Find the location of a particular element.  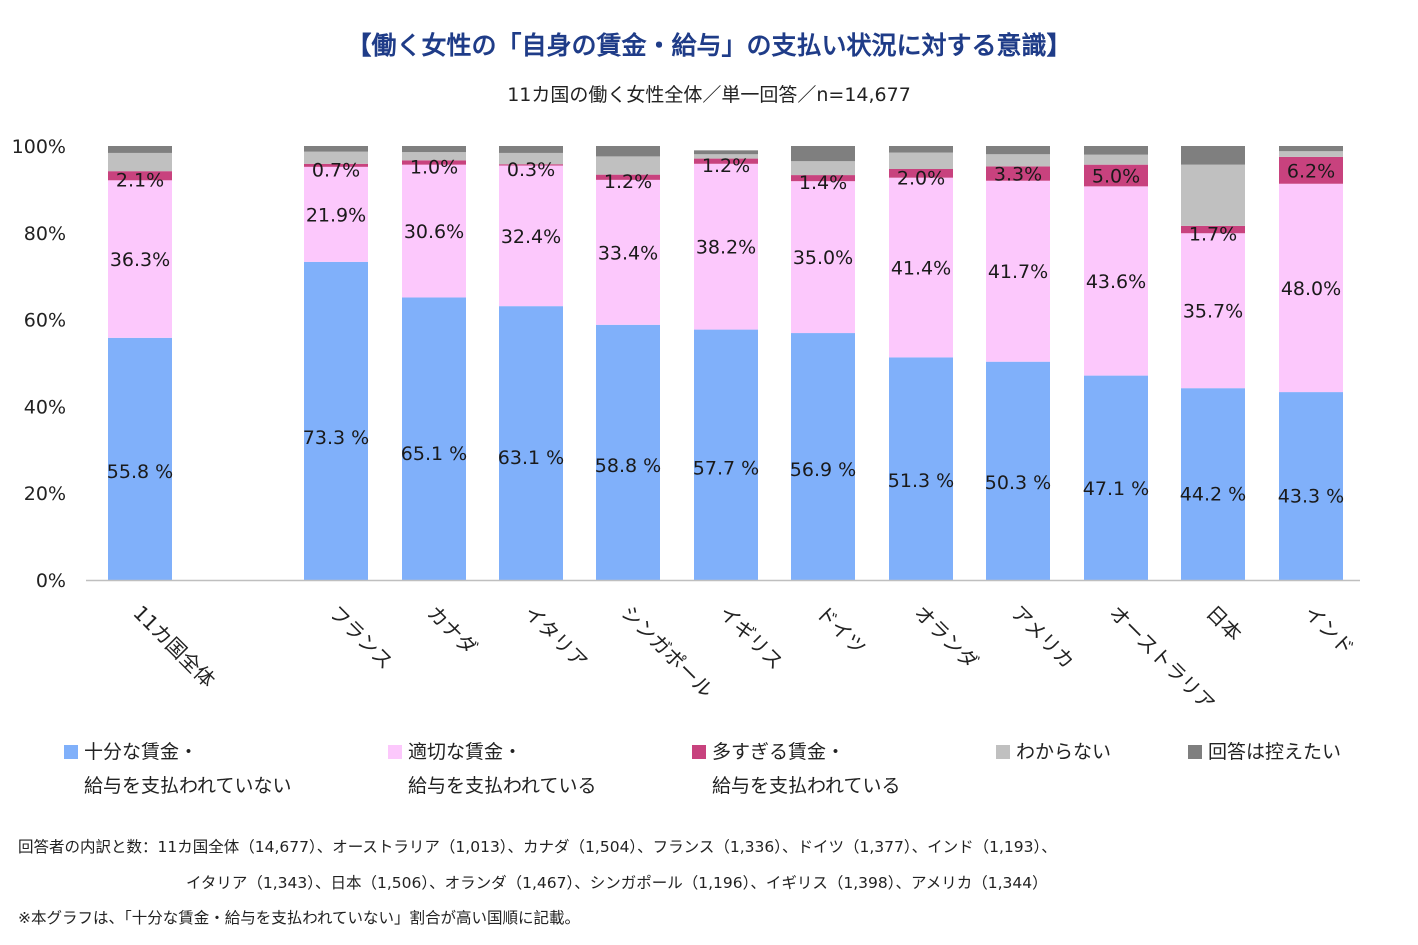

y-tick-label: 0% is located at coordinates (51, 581).